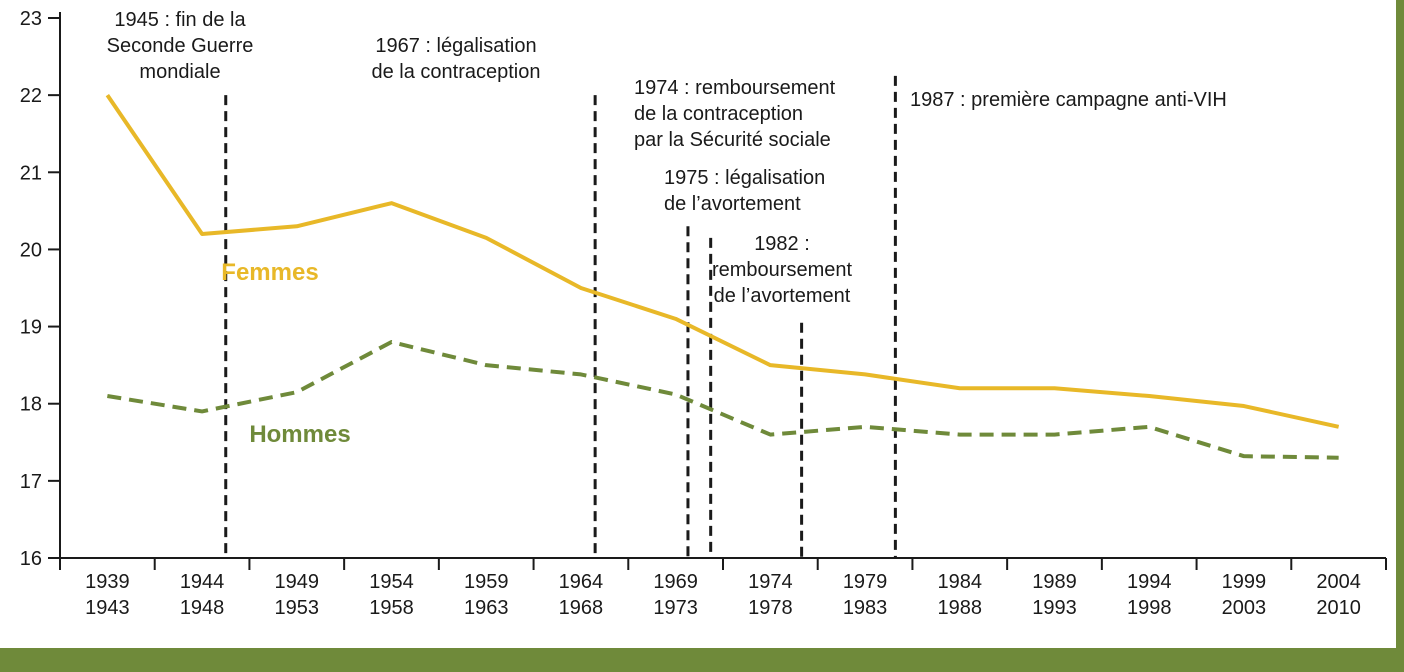  I want to click on event-annotation: 1945 : fin de la, so click(180, 20).